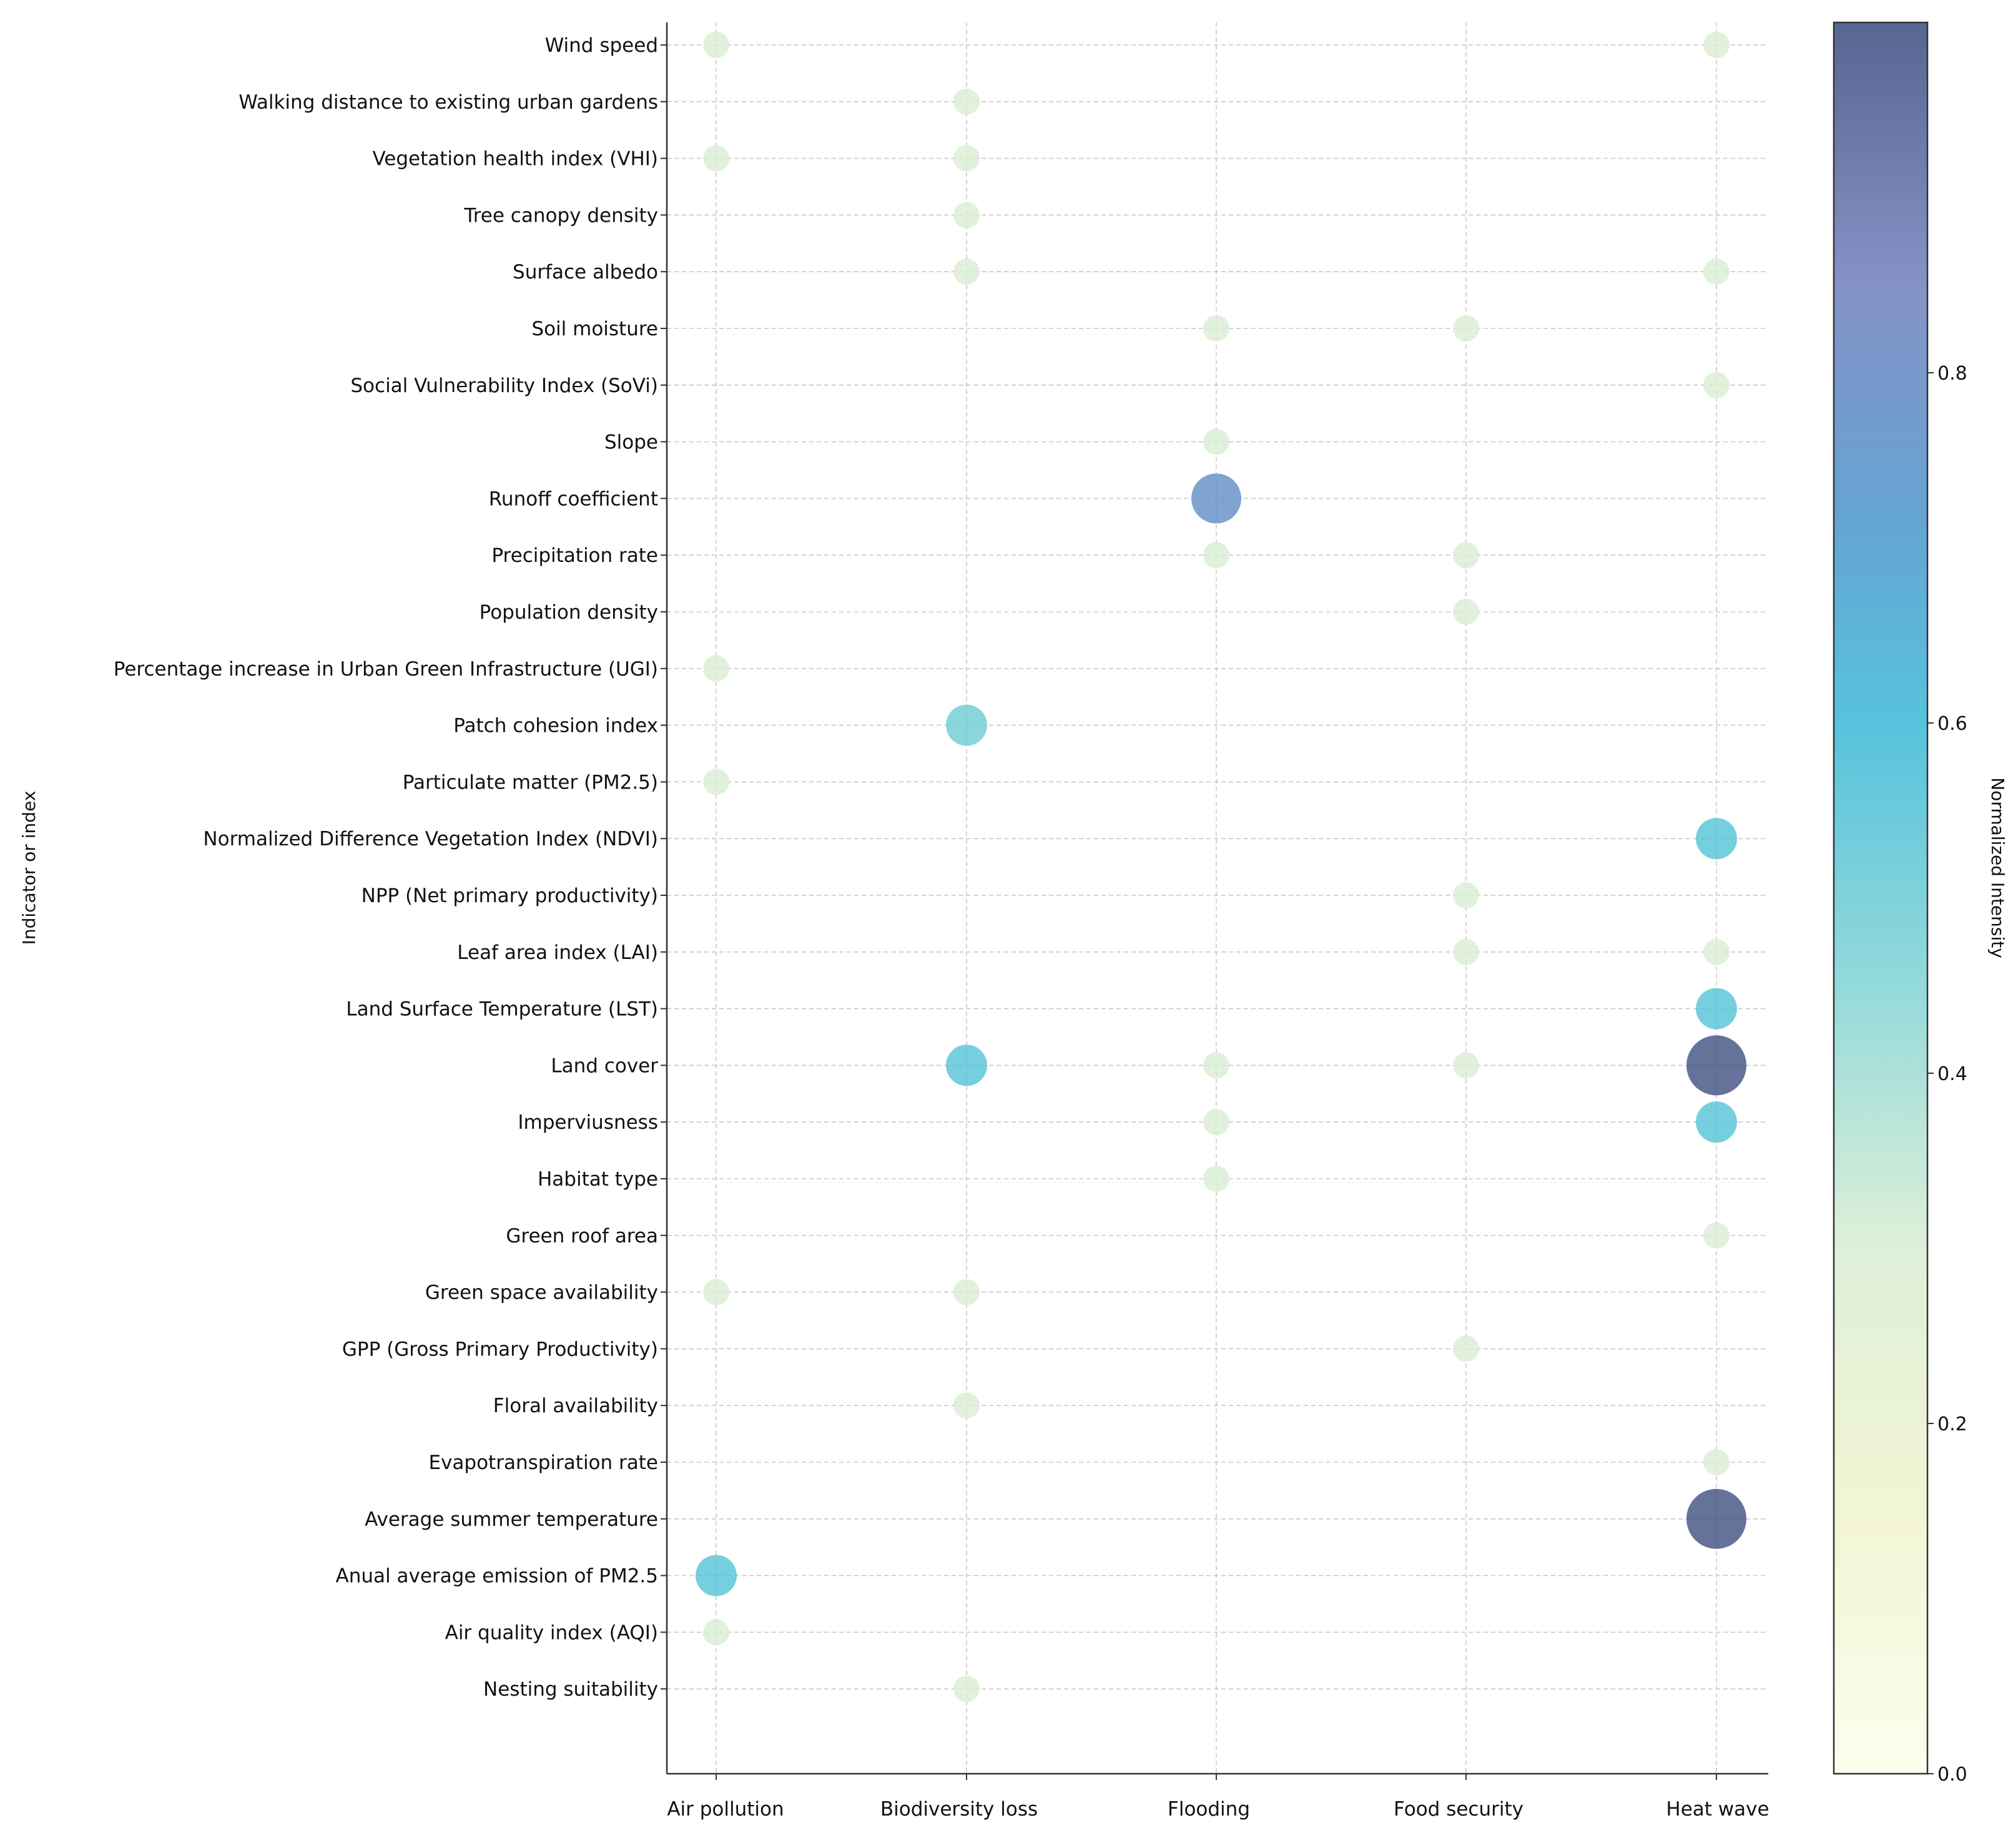  Describe the element at coordinates (557, 952) in the screenshot. I see `y-tick-label: Leaf area index (LAI)` at that location.